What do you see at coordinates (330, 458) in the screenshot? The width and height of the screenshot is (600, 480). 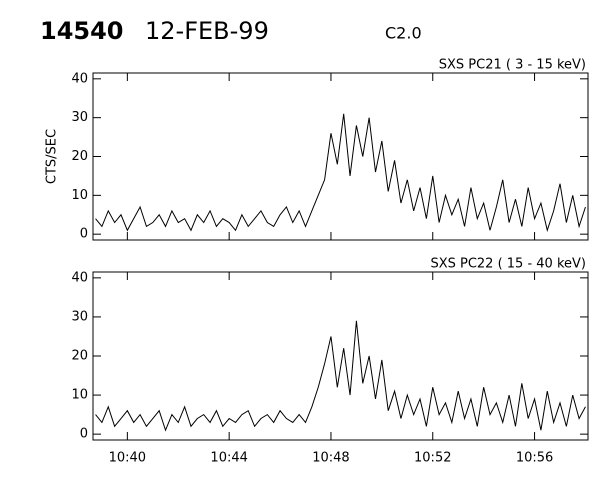 I see `x-tick-label: 10:48` at bounding box center [330, 458].